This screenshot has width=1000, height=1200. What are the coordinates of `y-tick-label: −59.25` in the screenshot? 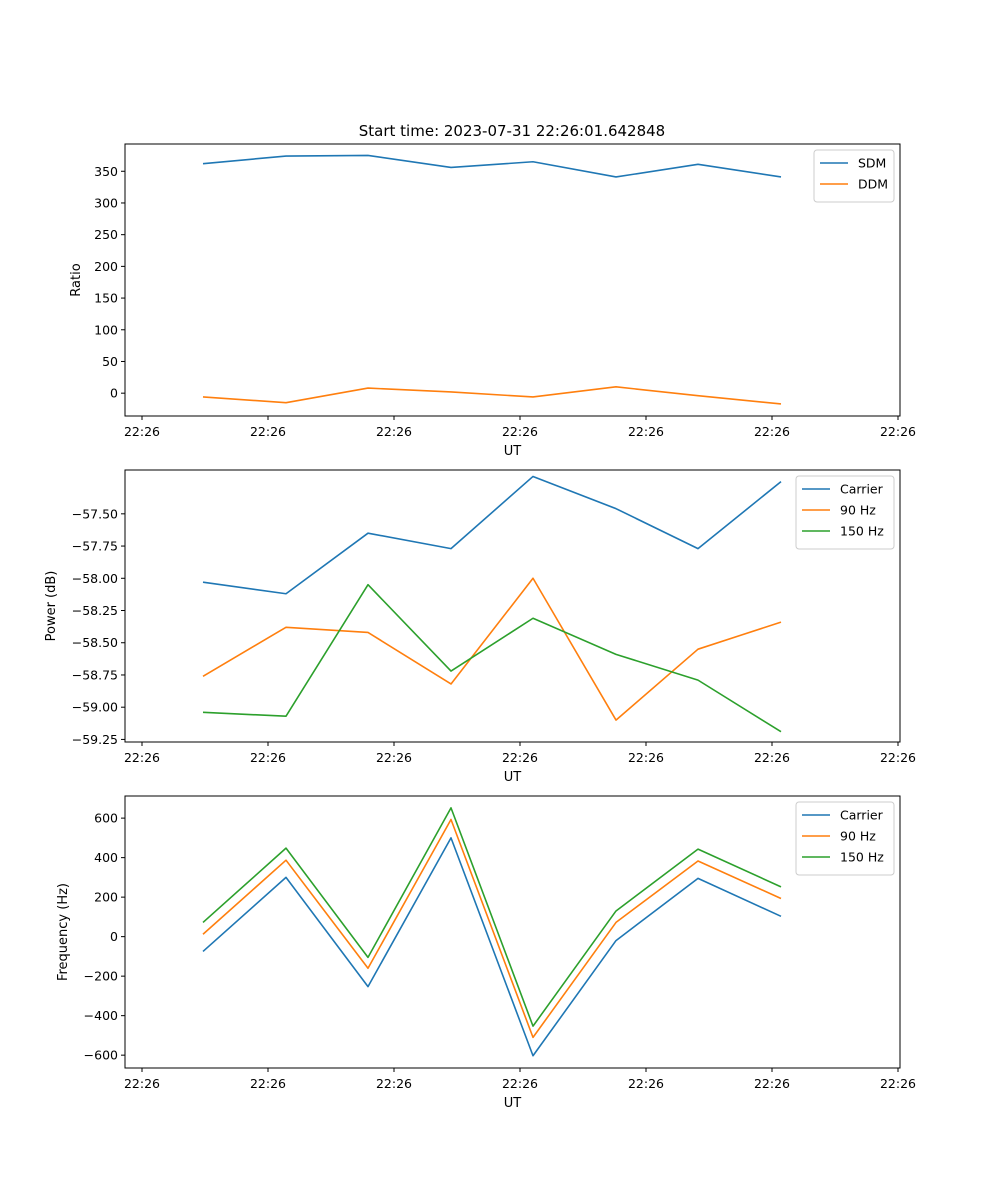 It's located at (95, 739).